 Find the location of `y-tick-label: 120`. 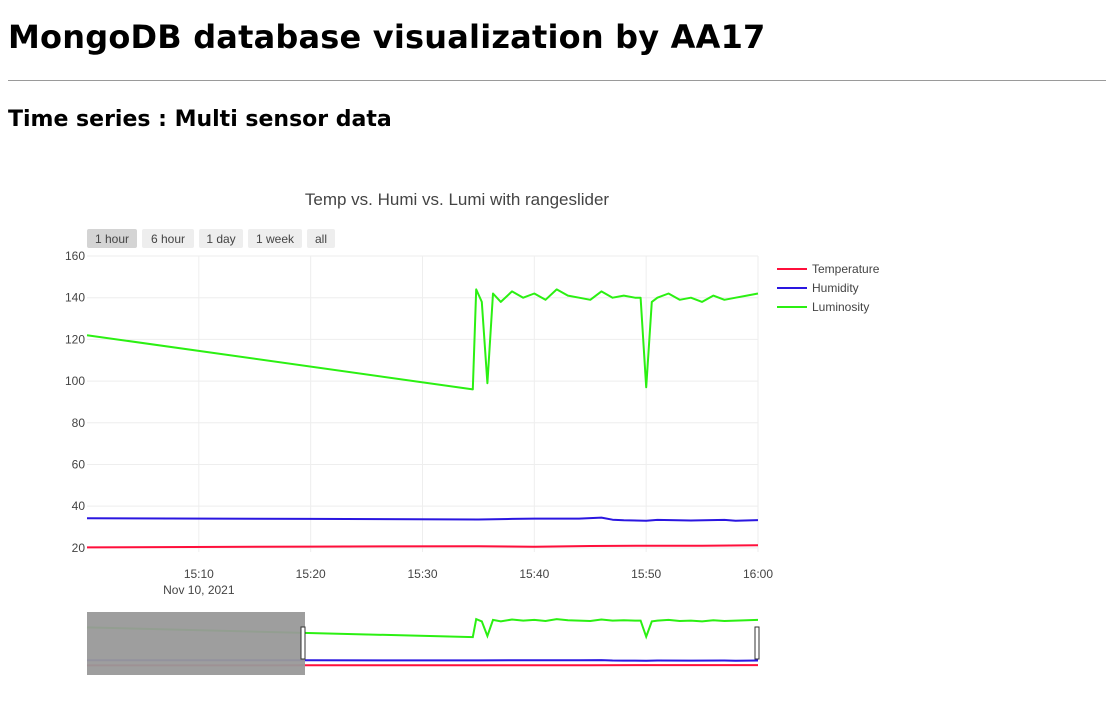

y-tick-label: 120 is located at coordinates (75, 339).